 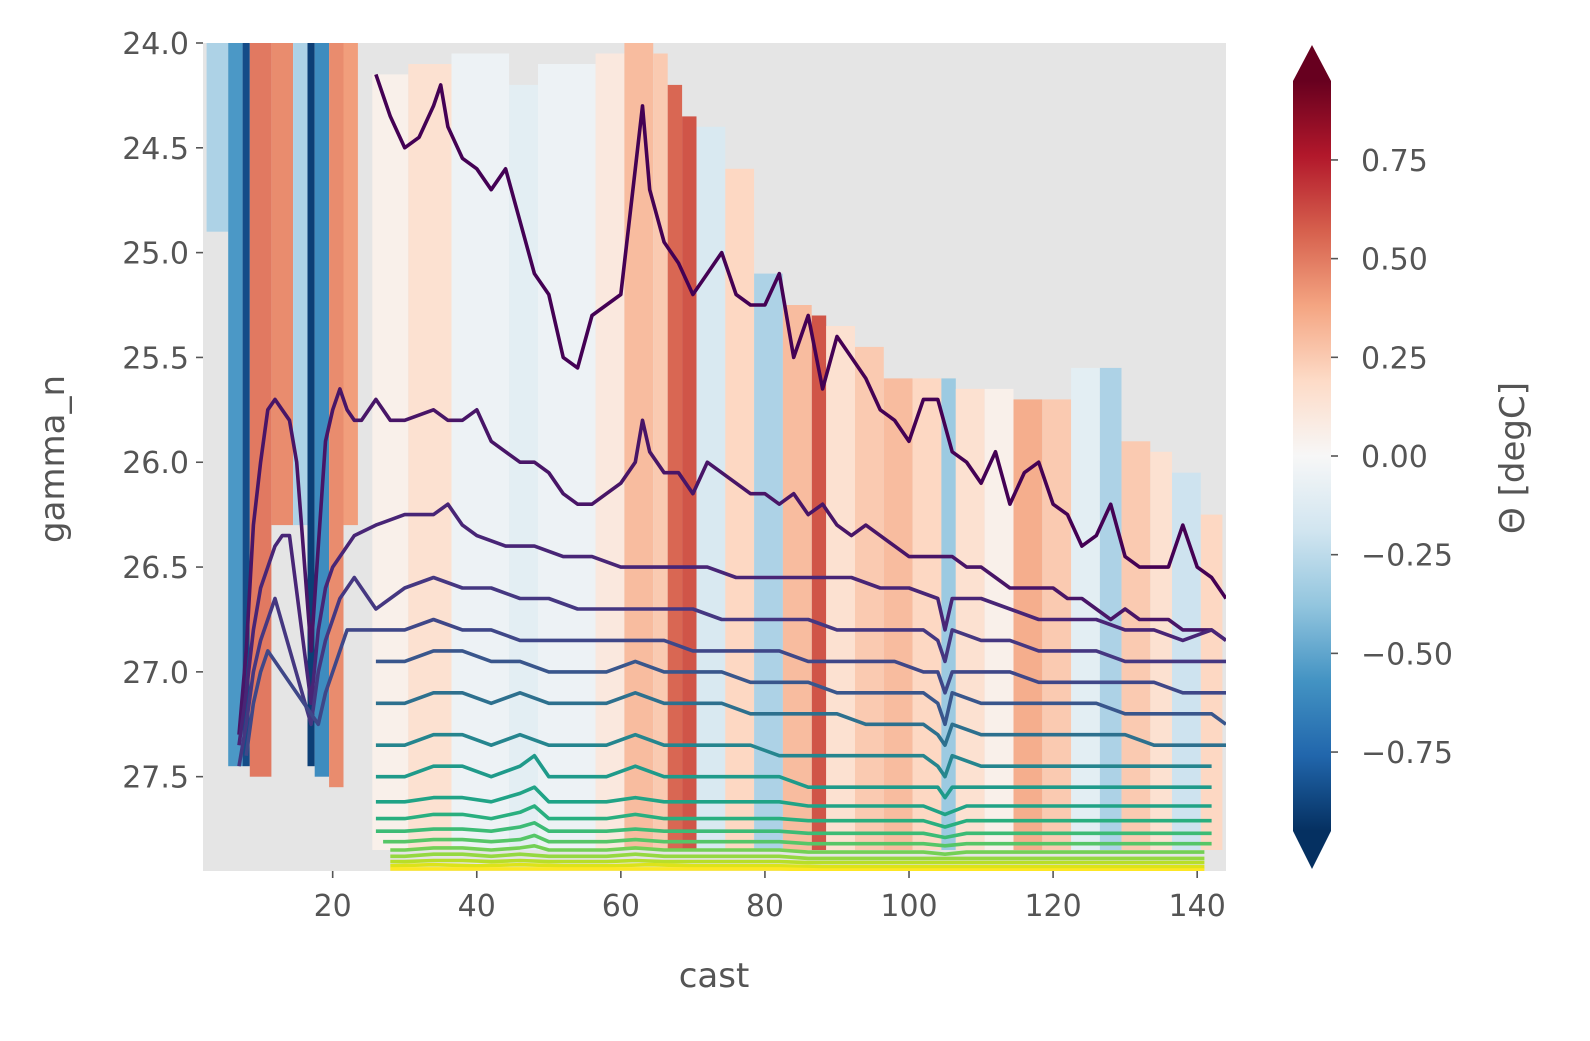 I want to click on colorbar-label: Θ [degC], so click(x=1513, y=458).